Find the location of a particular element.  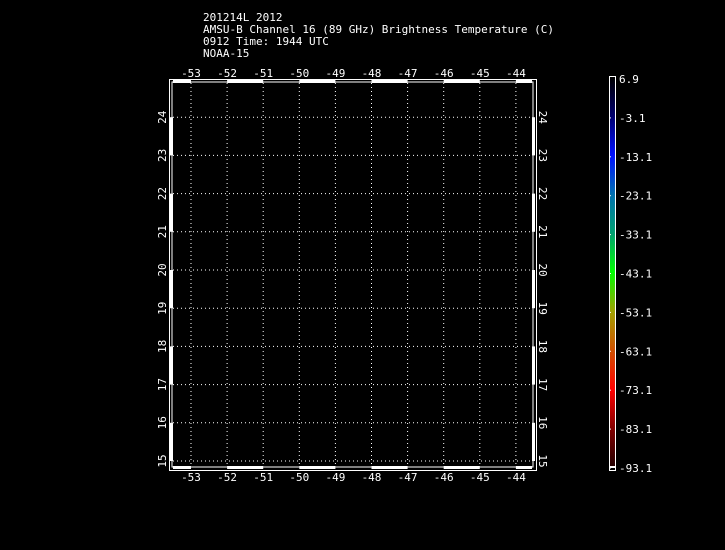

latitude-label-right: 21 is located at coordinates (542, 231).